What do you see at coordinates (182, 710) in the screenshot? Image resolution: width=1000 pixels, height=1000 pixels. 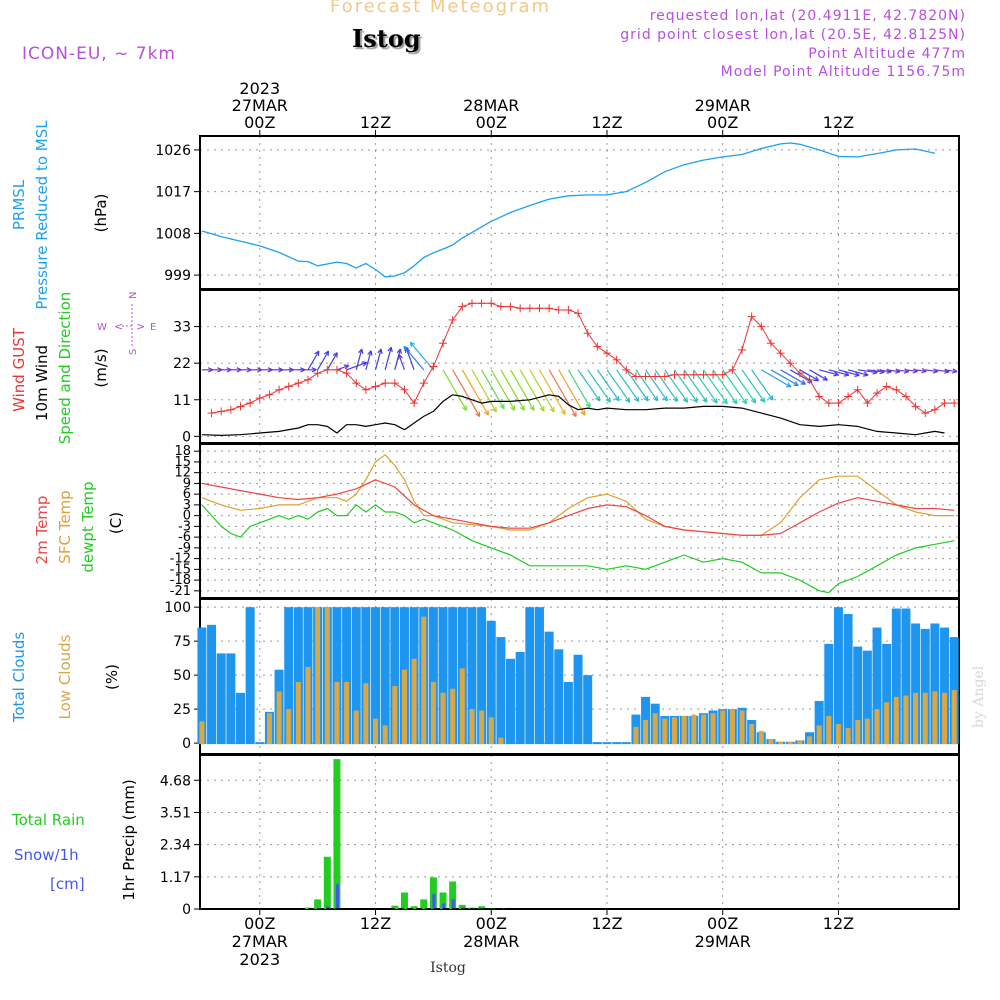 I see `clouds-ytick-label: 25` at bounding box center [182, 710].